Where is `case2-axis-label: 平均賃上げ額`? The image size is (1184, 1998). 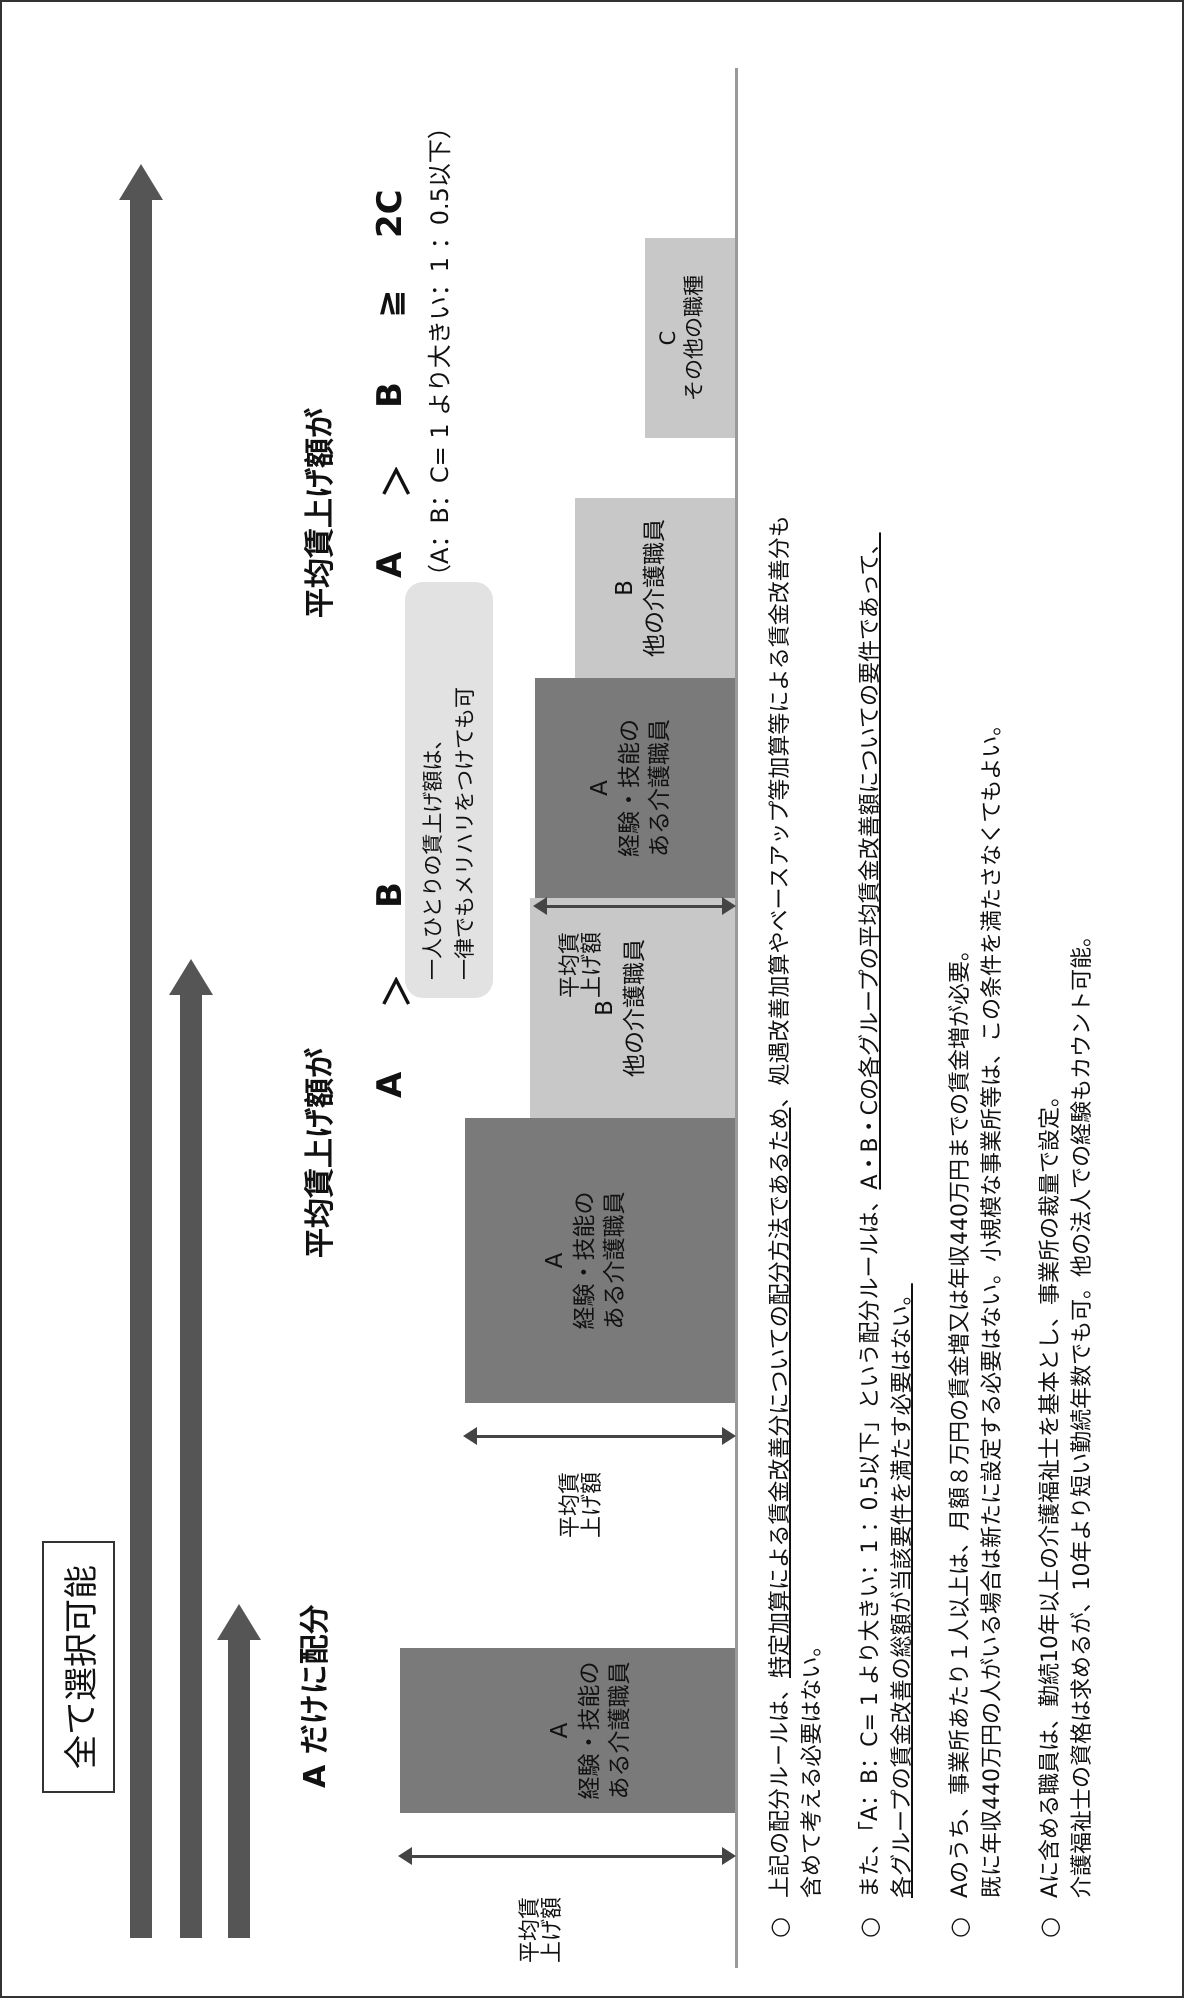
case2-axis-label: 平均賃上げ額 is located at coordinates (581, 1504).